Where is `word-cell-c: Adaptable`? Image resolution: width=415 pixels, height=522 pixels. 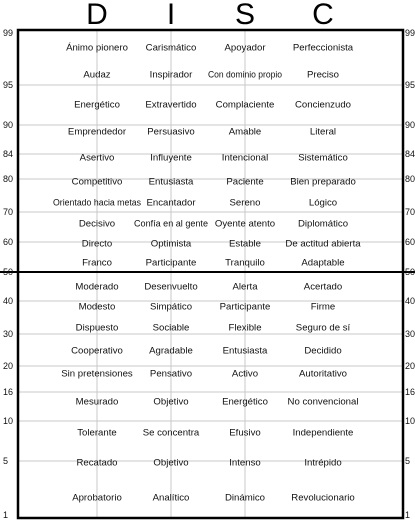
word-cell-c: Adaptable is located at coordinates (322, 263).